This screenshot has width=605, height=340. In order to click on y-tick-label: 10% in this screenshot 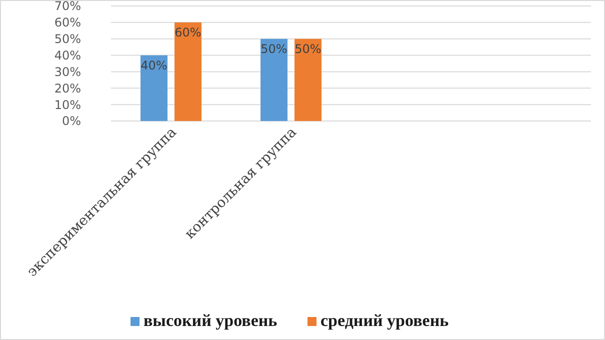, I will do `click(67, 105)`.